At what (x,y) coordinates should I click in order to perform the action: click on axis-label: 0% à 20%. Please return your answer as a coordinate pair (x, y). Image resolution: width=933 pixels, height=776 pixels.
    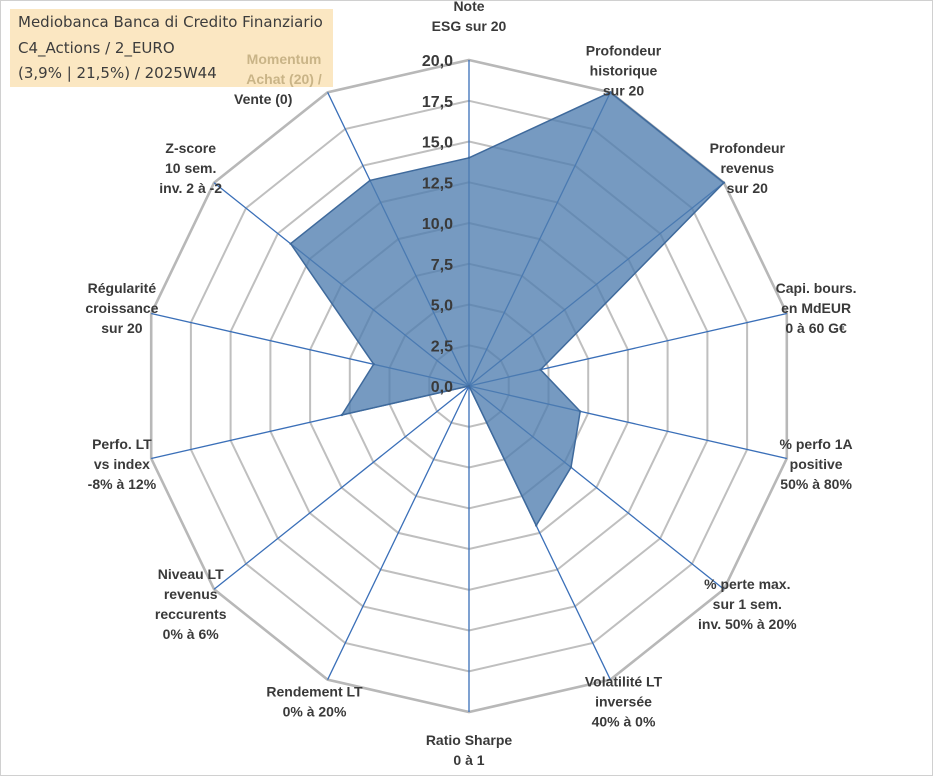
    Looking at the image, I should click on (315, 711).